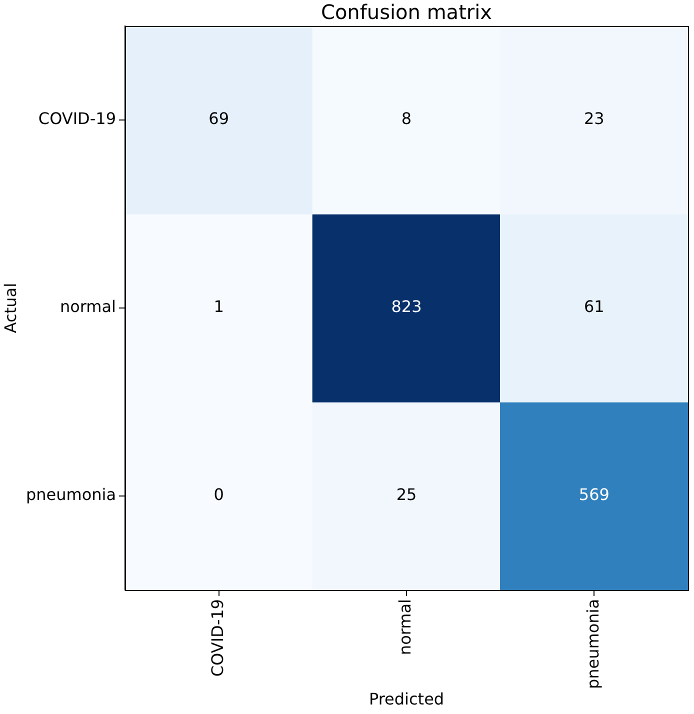  Describe the element at coordinates (594, 494) in the screenshot. I see `data-label: 569` at that location.